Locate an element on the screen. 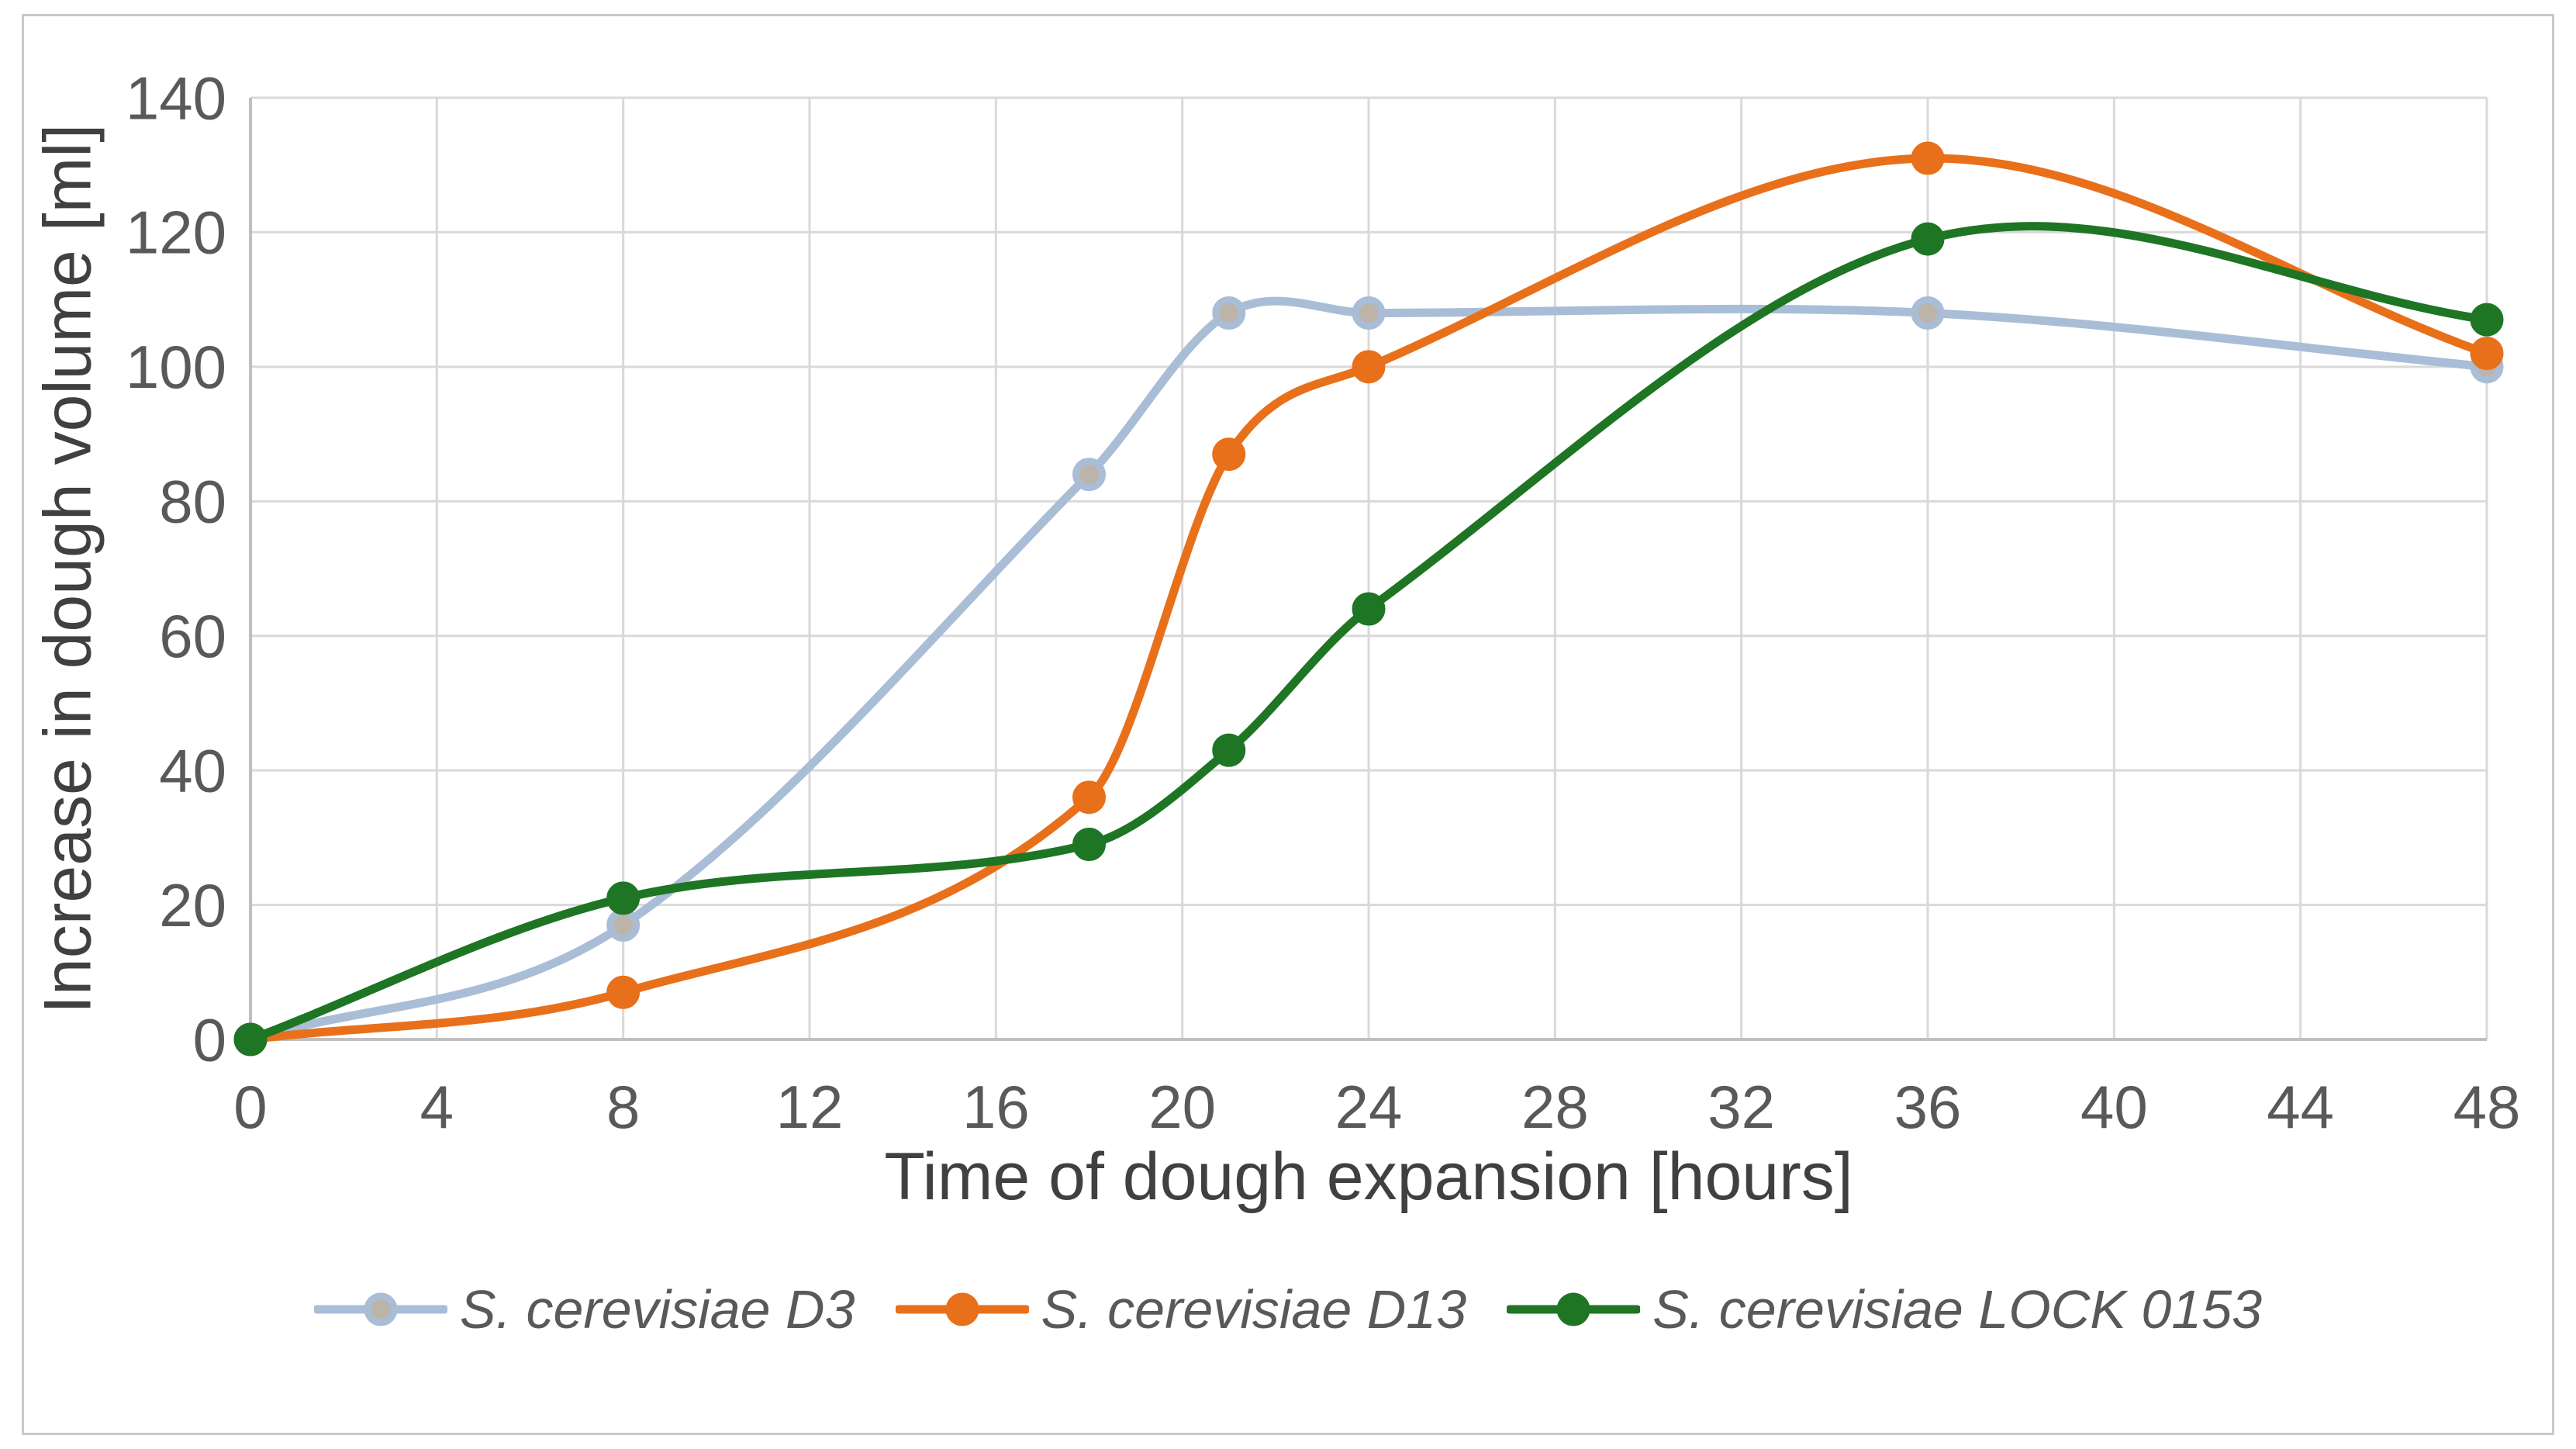 Image resolution: width=2576 pixels, height=1449 pixels. y-tick-label: 40 is located at coordinates (192, 770).